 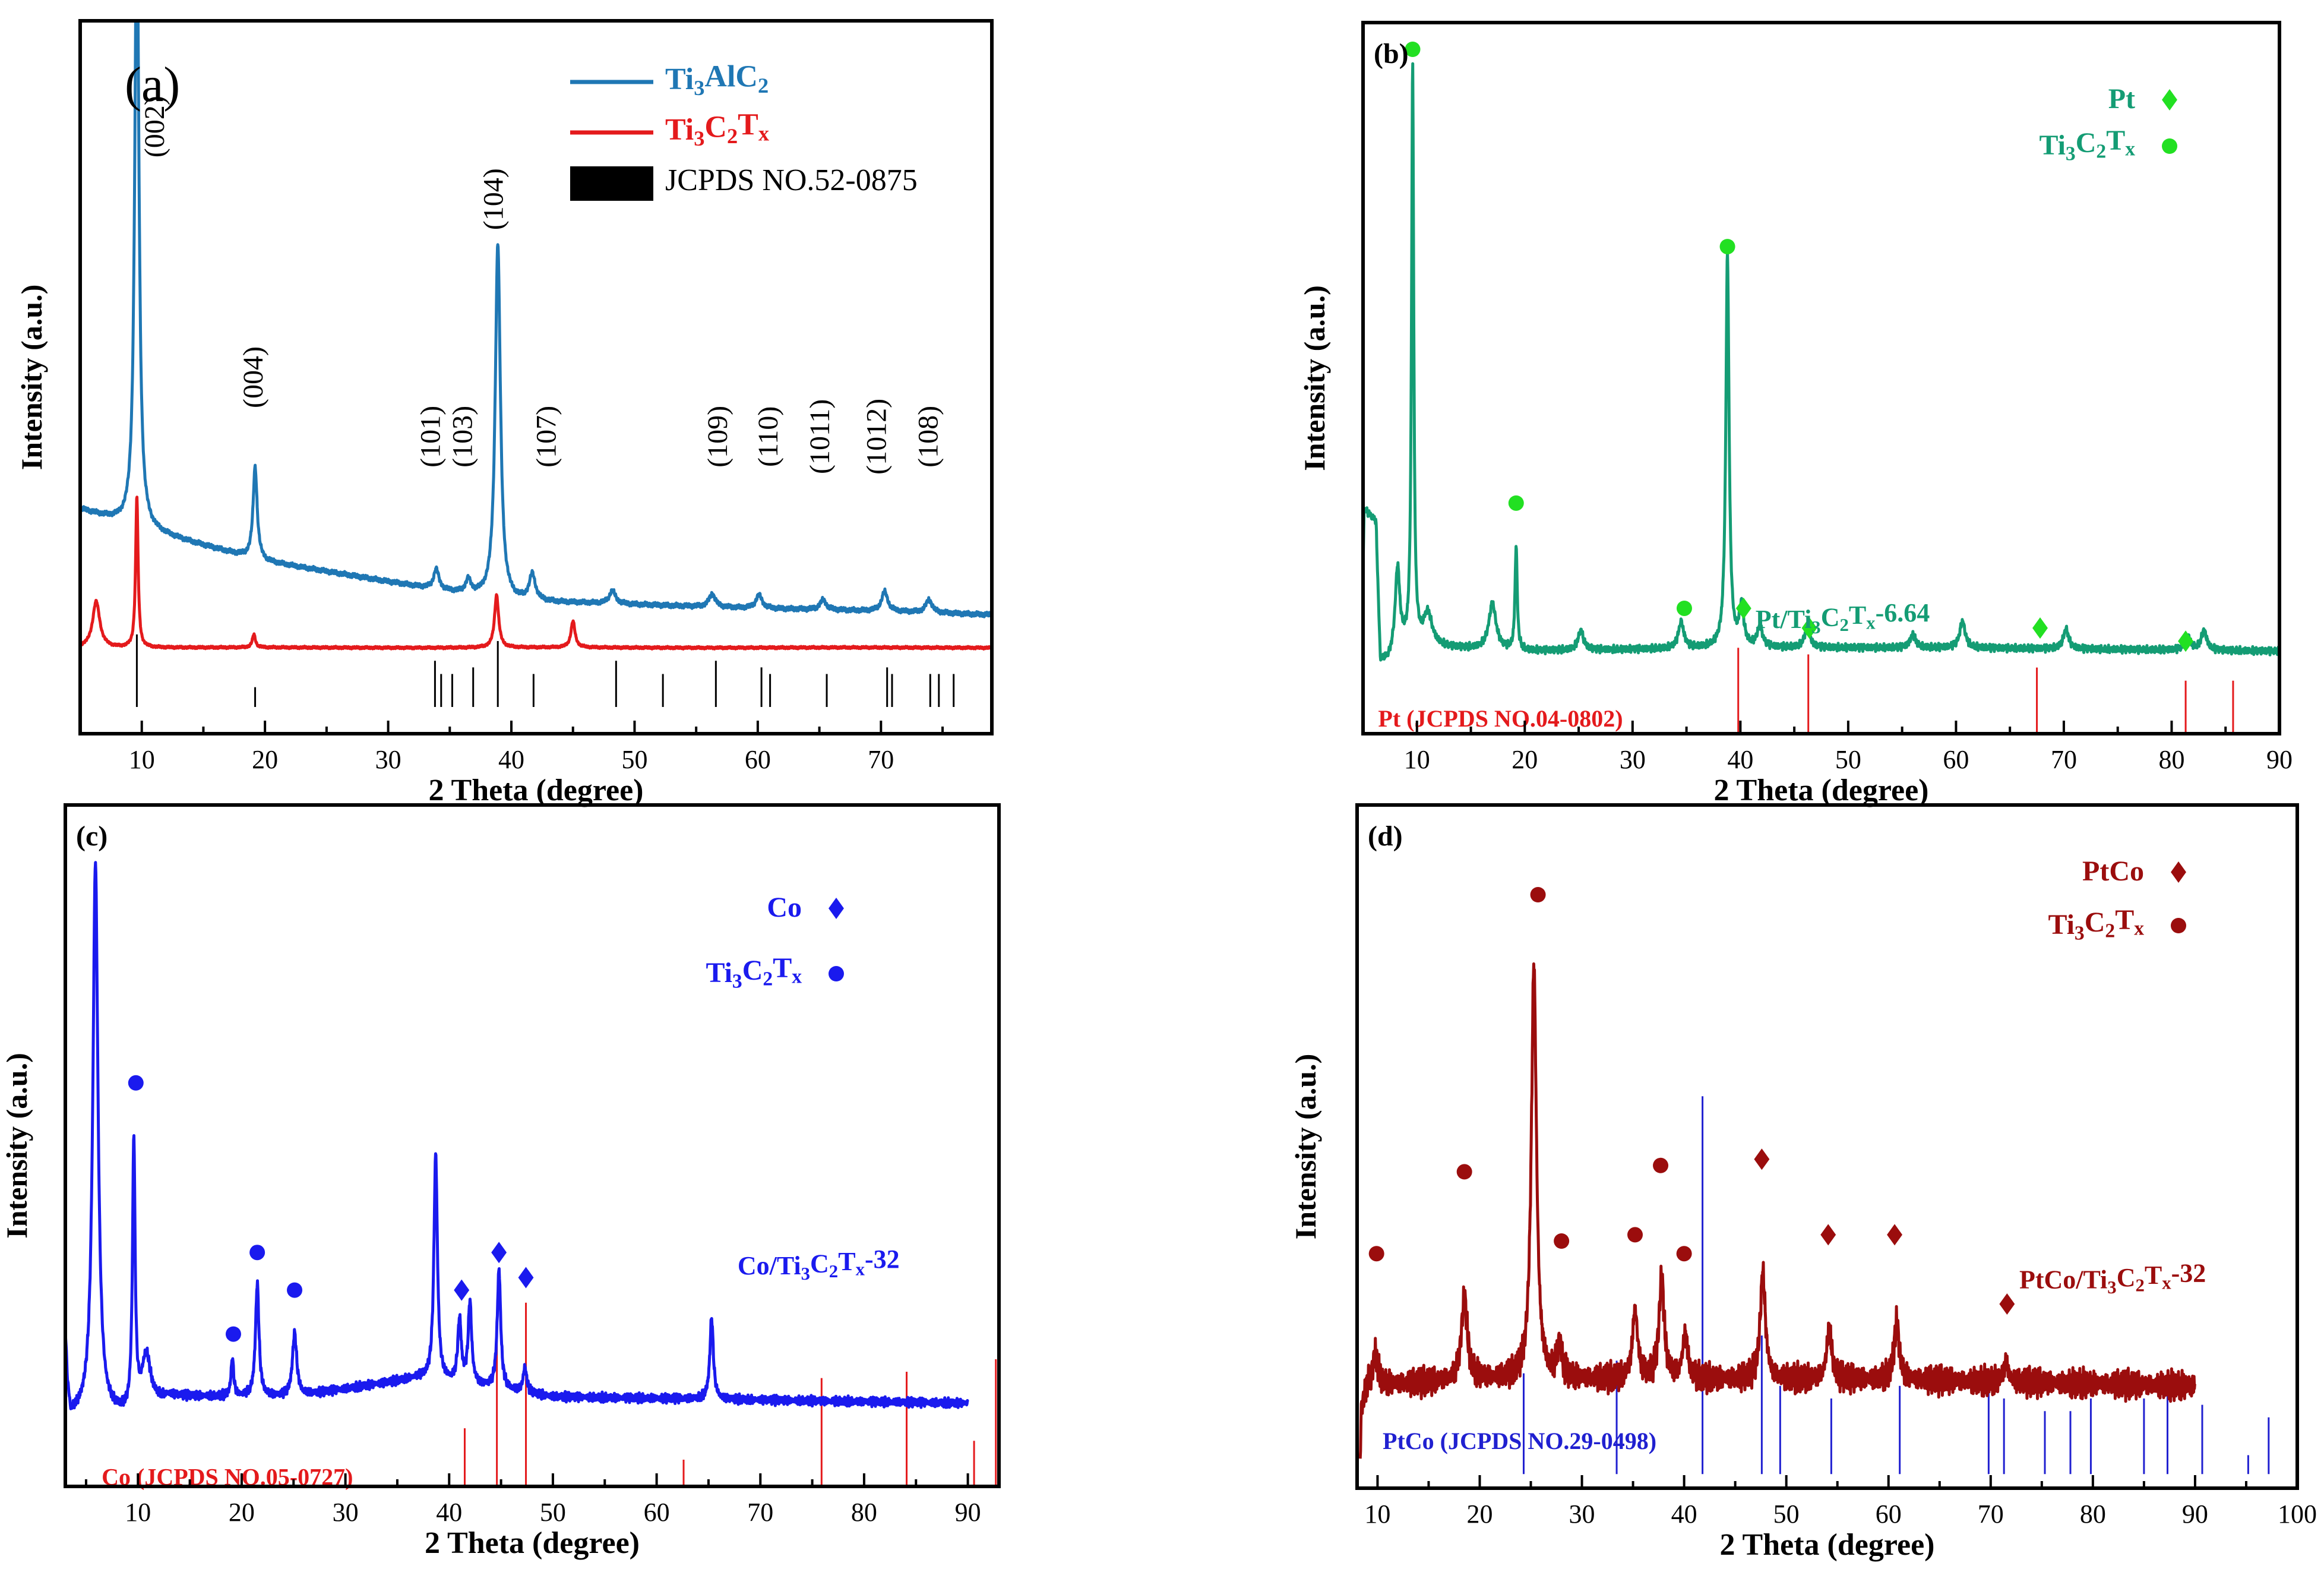 I want to click on annotation-text: PtCo/Ti3C2Tx-32, so click(x=2112, y=1277).